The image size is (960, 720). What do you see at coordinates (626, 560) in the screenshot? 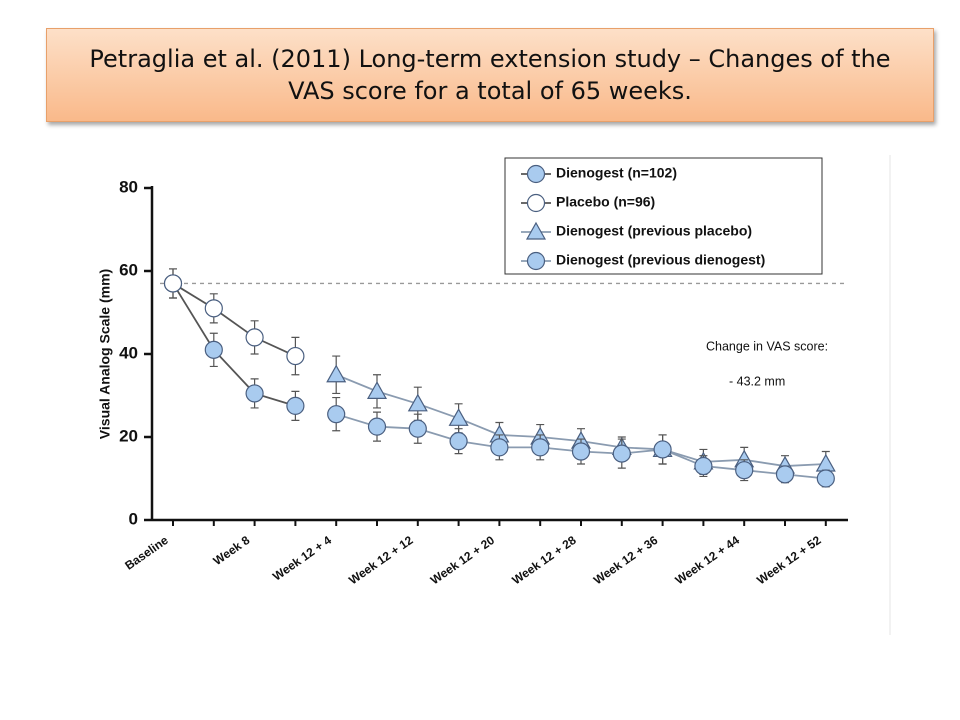
I see `x-tick-label: Week 12 + 36` at bounding box center [626, 560].